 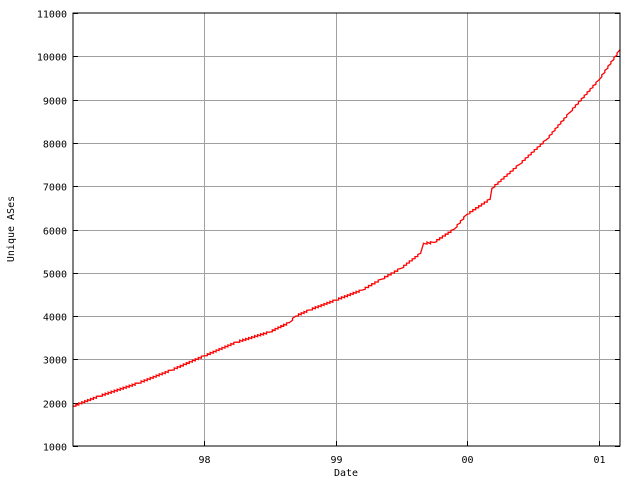 I want to click on y-tick-label: 5000, so click(x=55, y=275).